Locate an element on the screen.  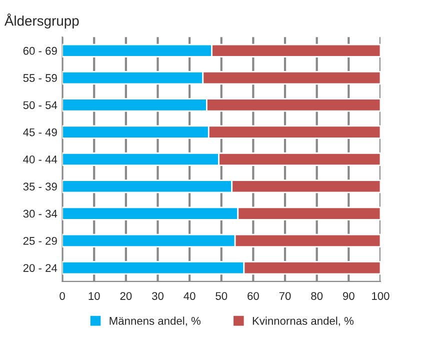
x-tick-label: 100 is located at coordinates (381, 296).